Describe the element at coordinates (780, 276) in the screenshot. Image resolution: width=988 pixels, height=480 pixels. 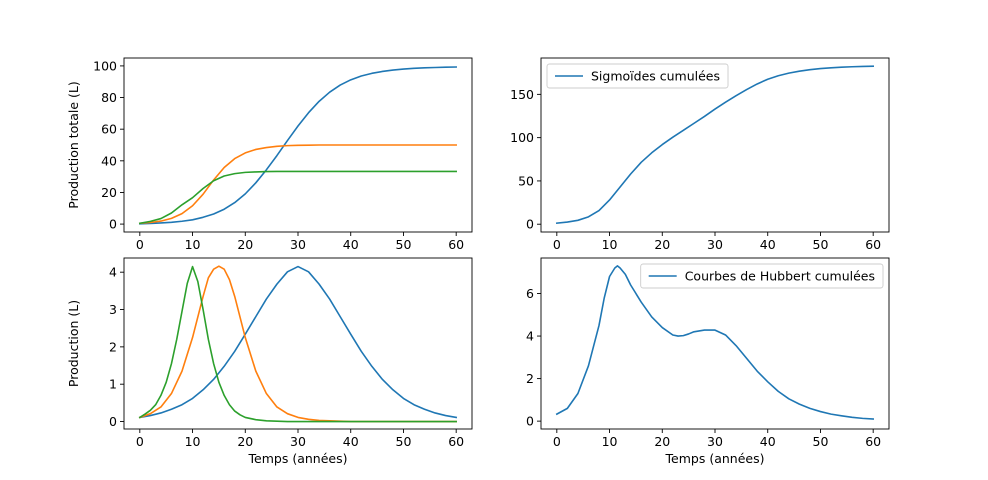
I see `legend-label: Courbes de Hubbert cumulées` at that location.